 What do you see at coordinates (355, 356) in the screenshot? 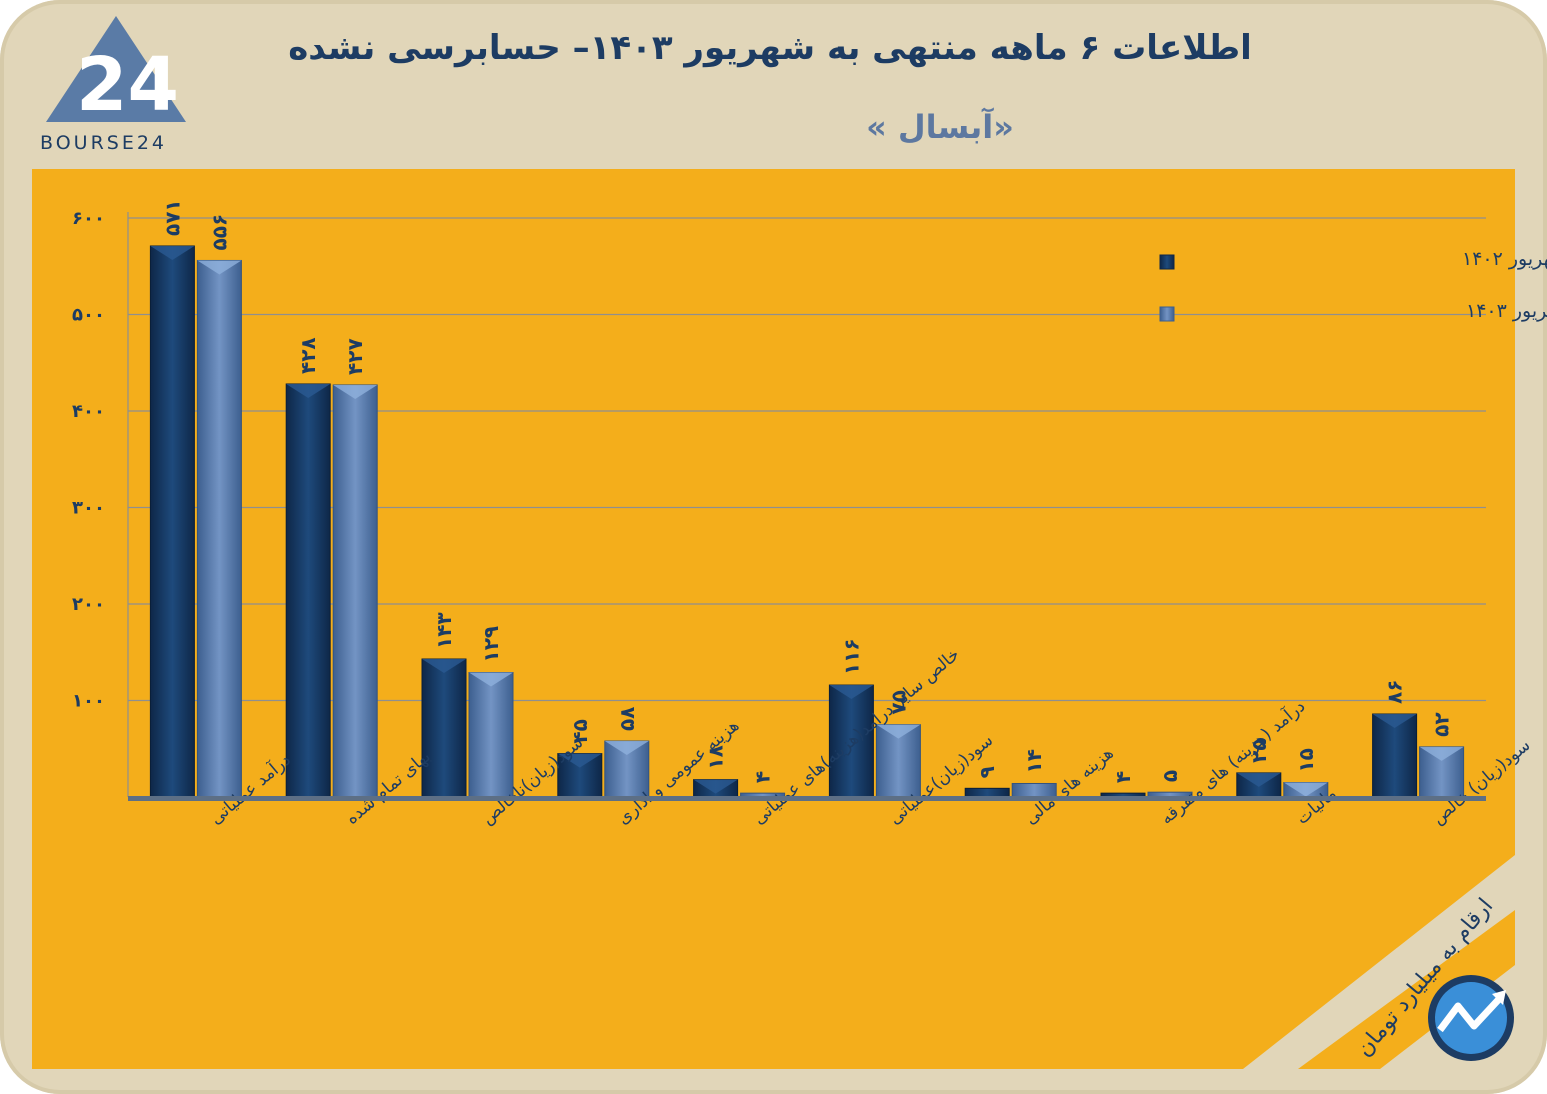
I see `value-label: ۴۲۷` at bounding box center [355, 356].